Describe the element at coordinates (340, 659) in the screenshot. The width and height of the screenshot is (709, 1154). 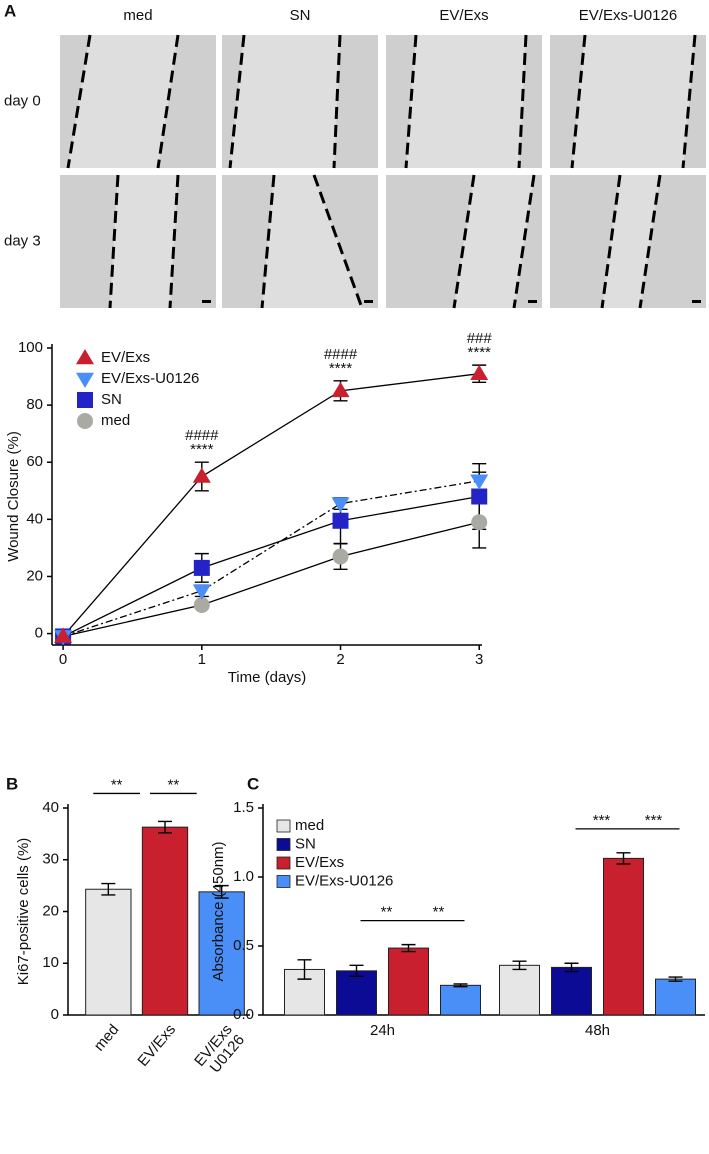
I see `x-tick-label: 2` at that location.